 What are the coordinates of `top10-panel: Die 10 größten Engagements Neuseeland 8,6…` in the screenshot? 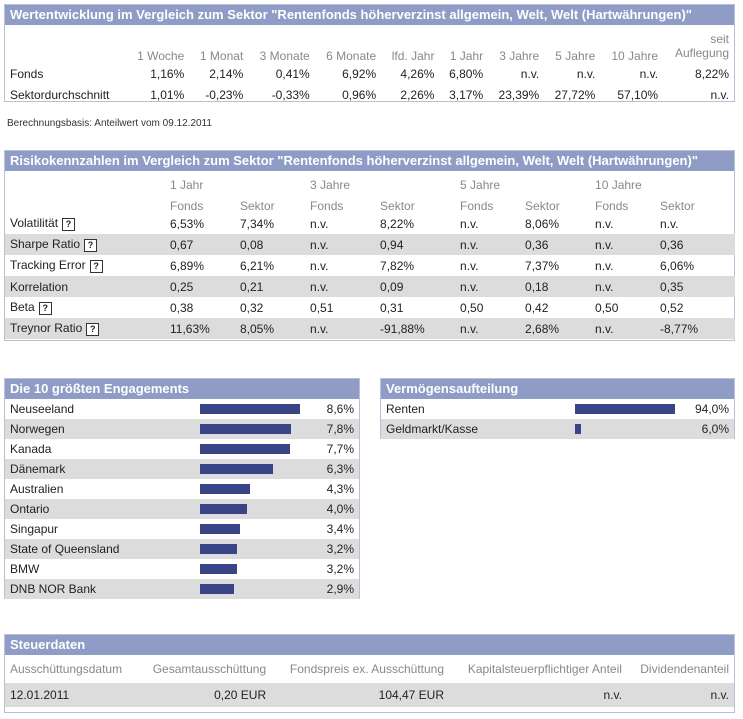 It's located at (182, 488).